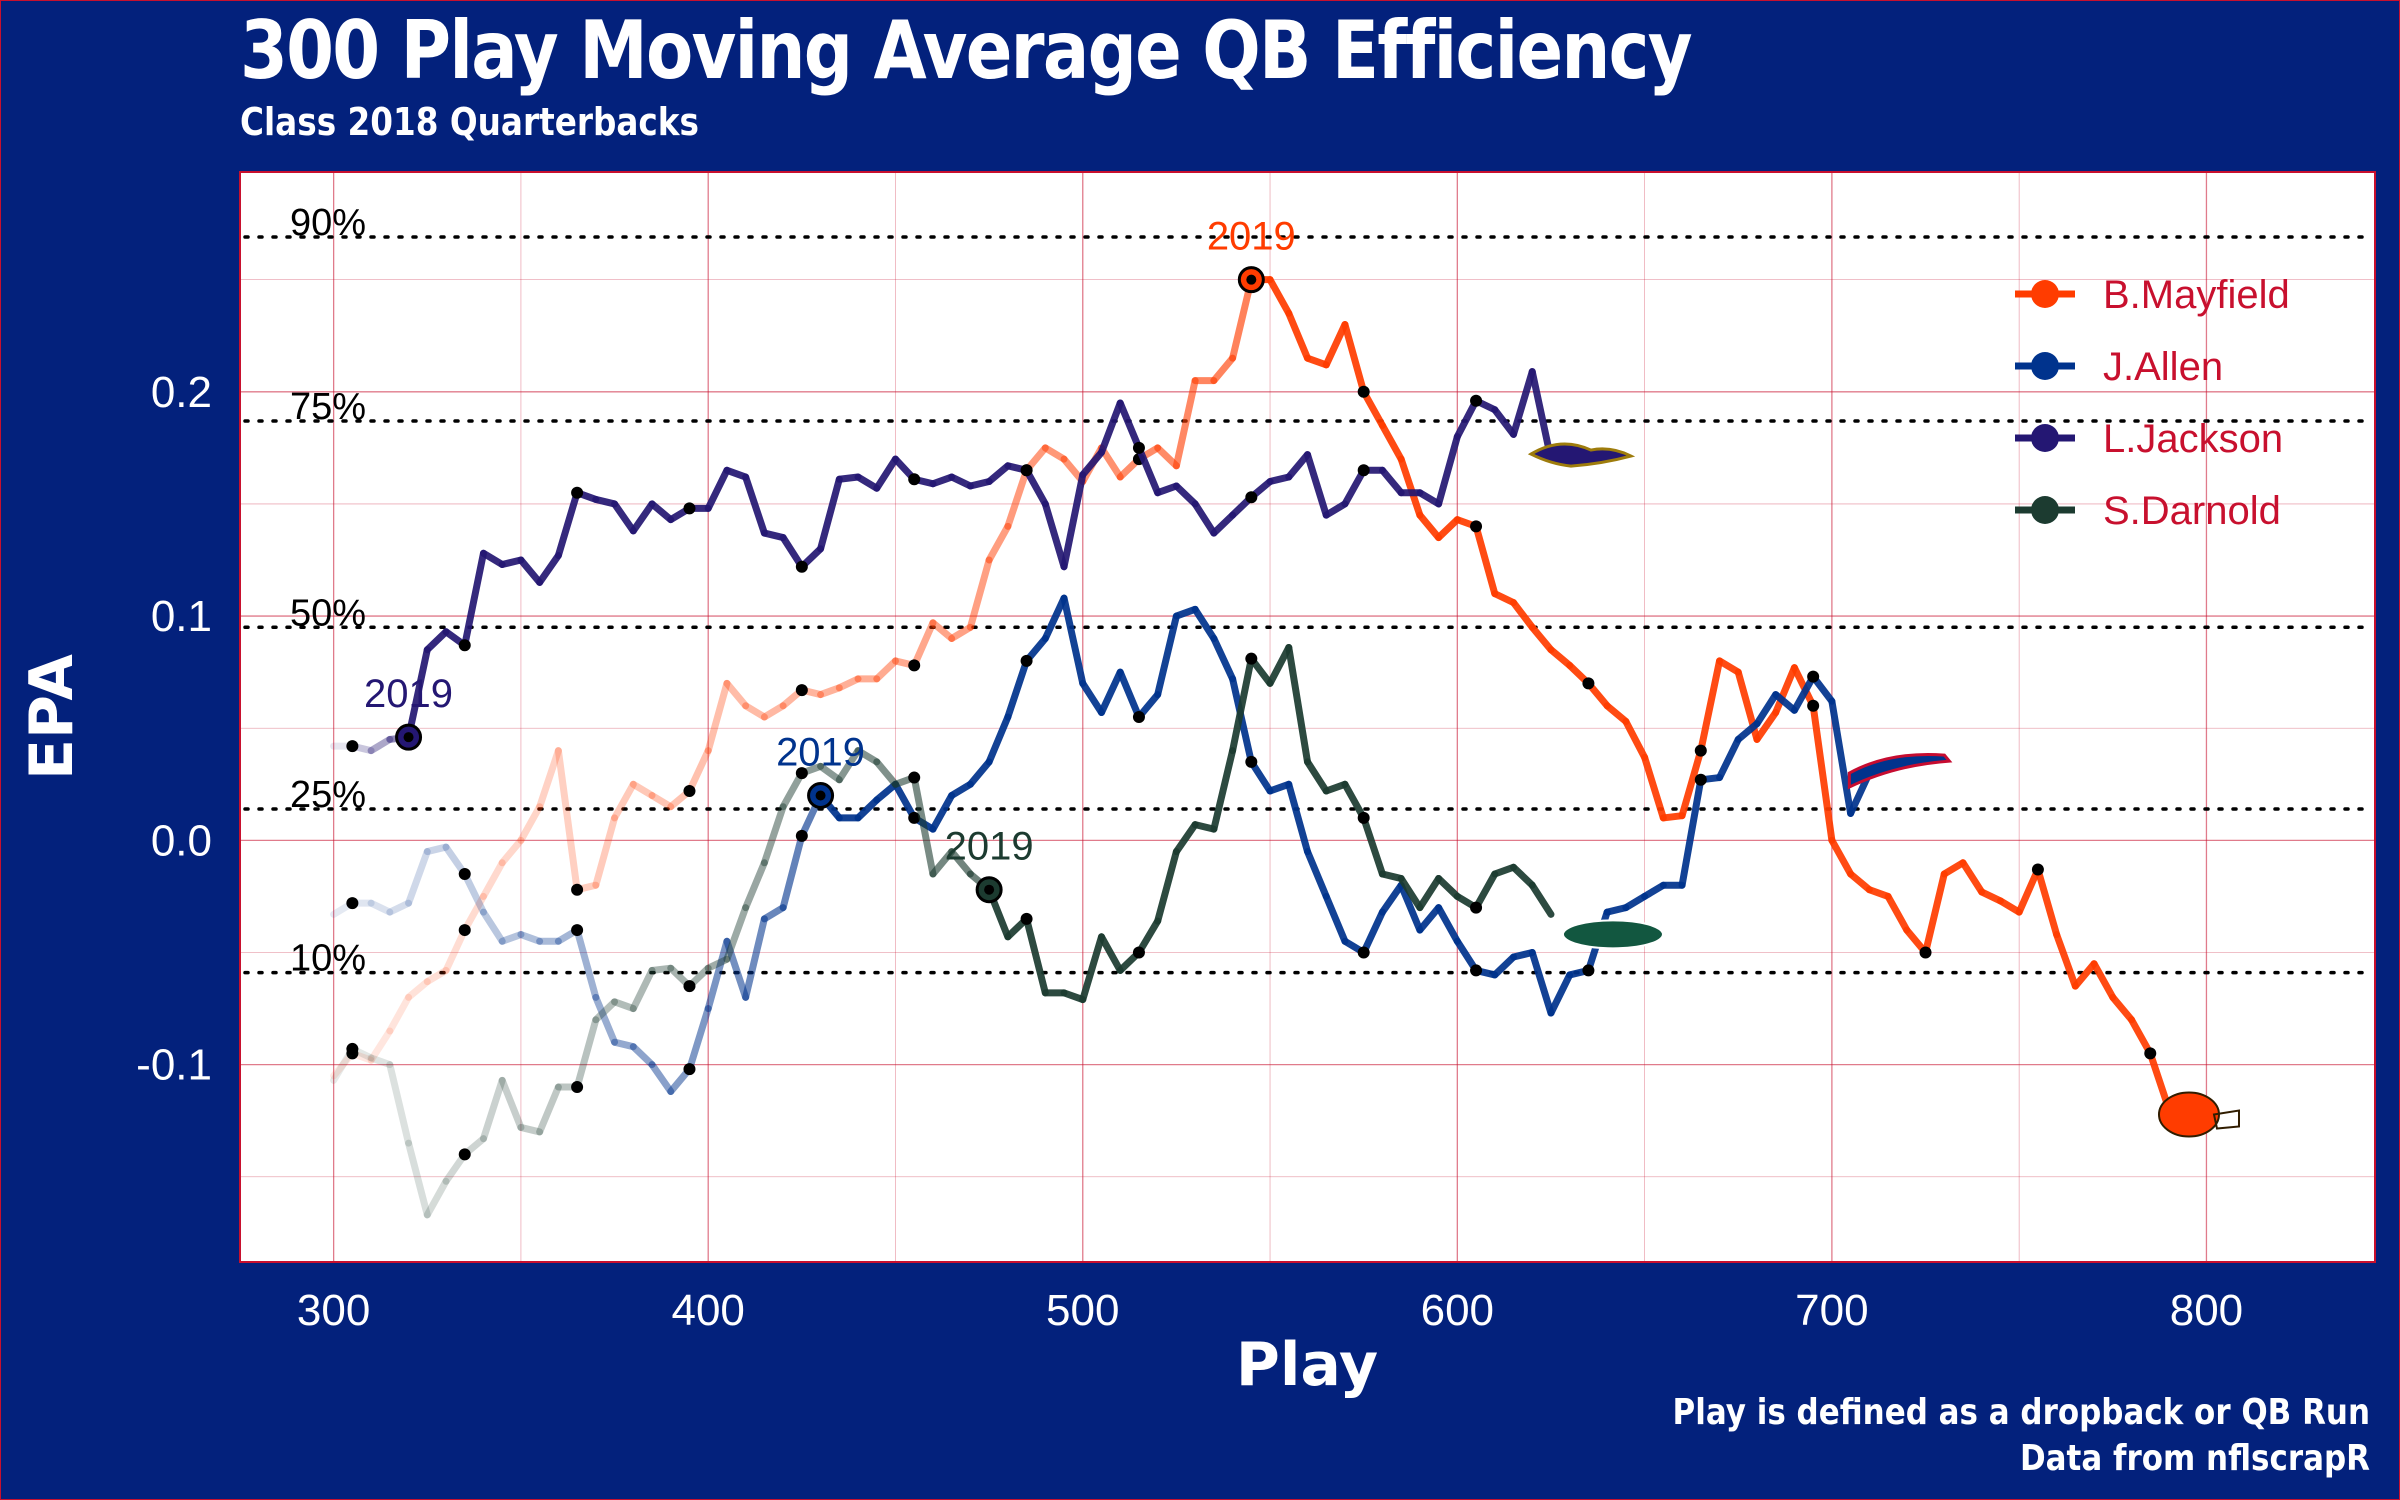  What do you see at coordinates (2192, 511) in the screenshot?
I see `legend-label: S.Darnold` at bounding box center [2192, 511].